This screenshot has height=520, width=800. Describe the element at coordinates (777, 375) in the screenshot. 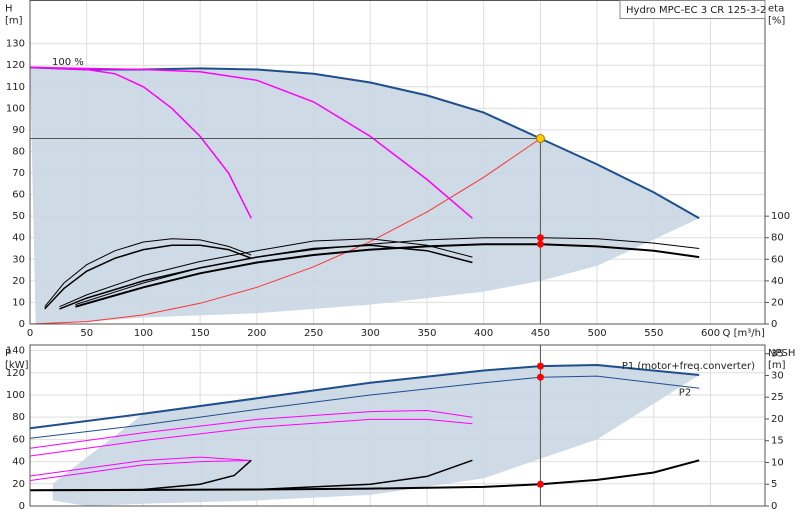

I see `y2-tick-label: 30` at that location.